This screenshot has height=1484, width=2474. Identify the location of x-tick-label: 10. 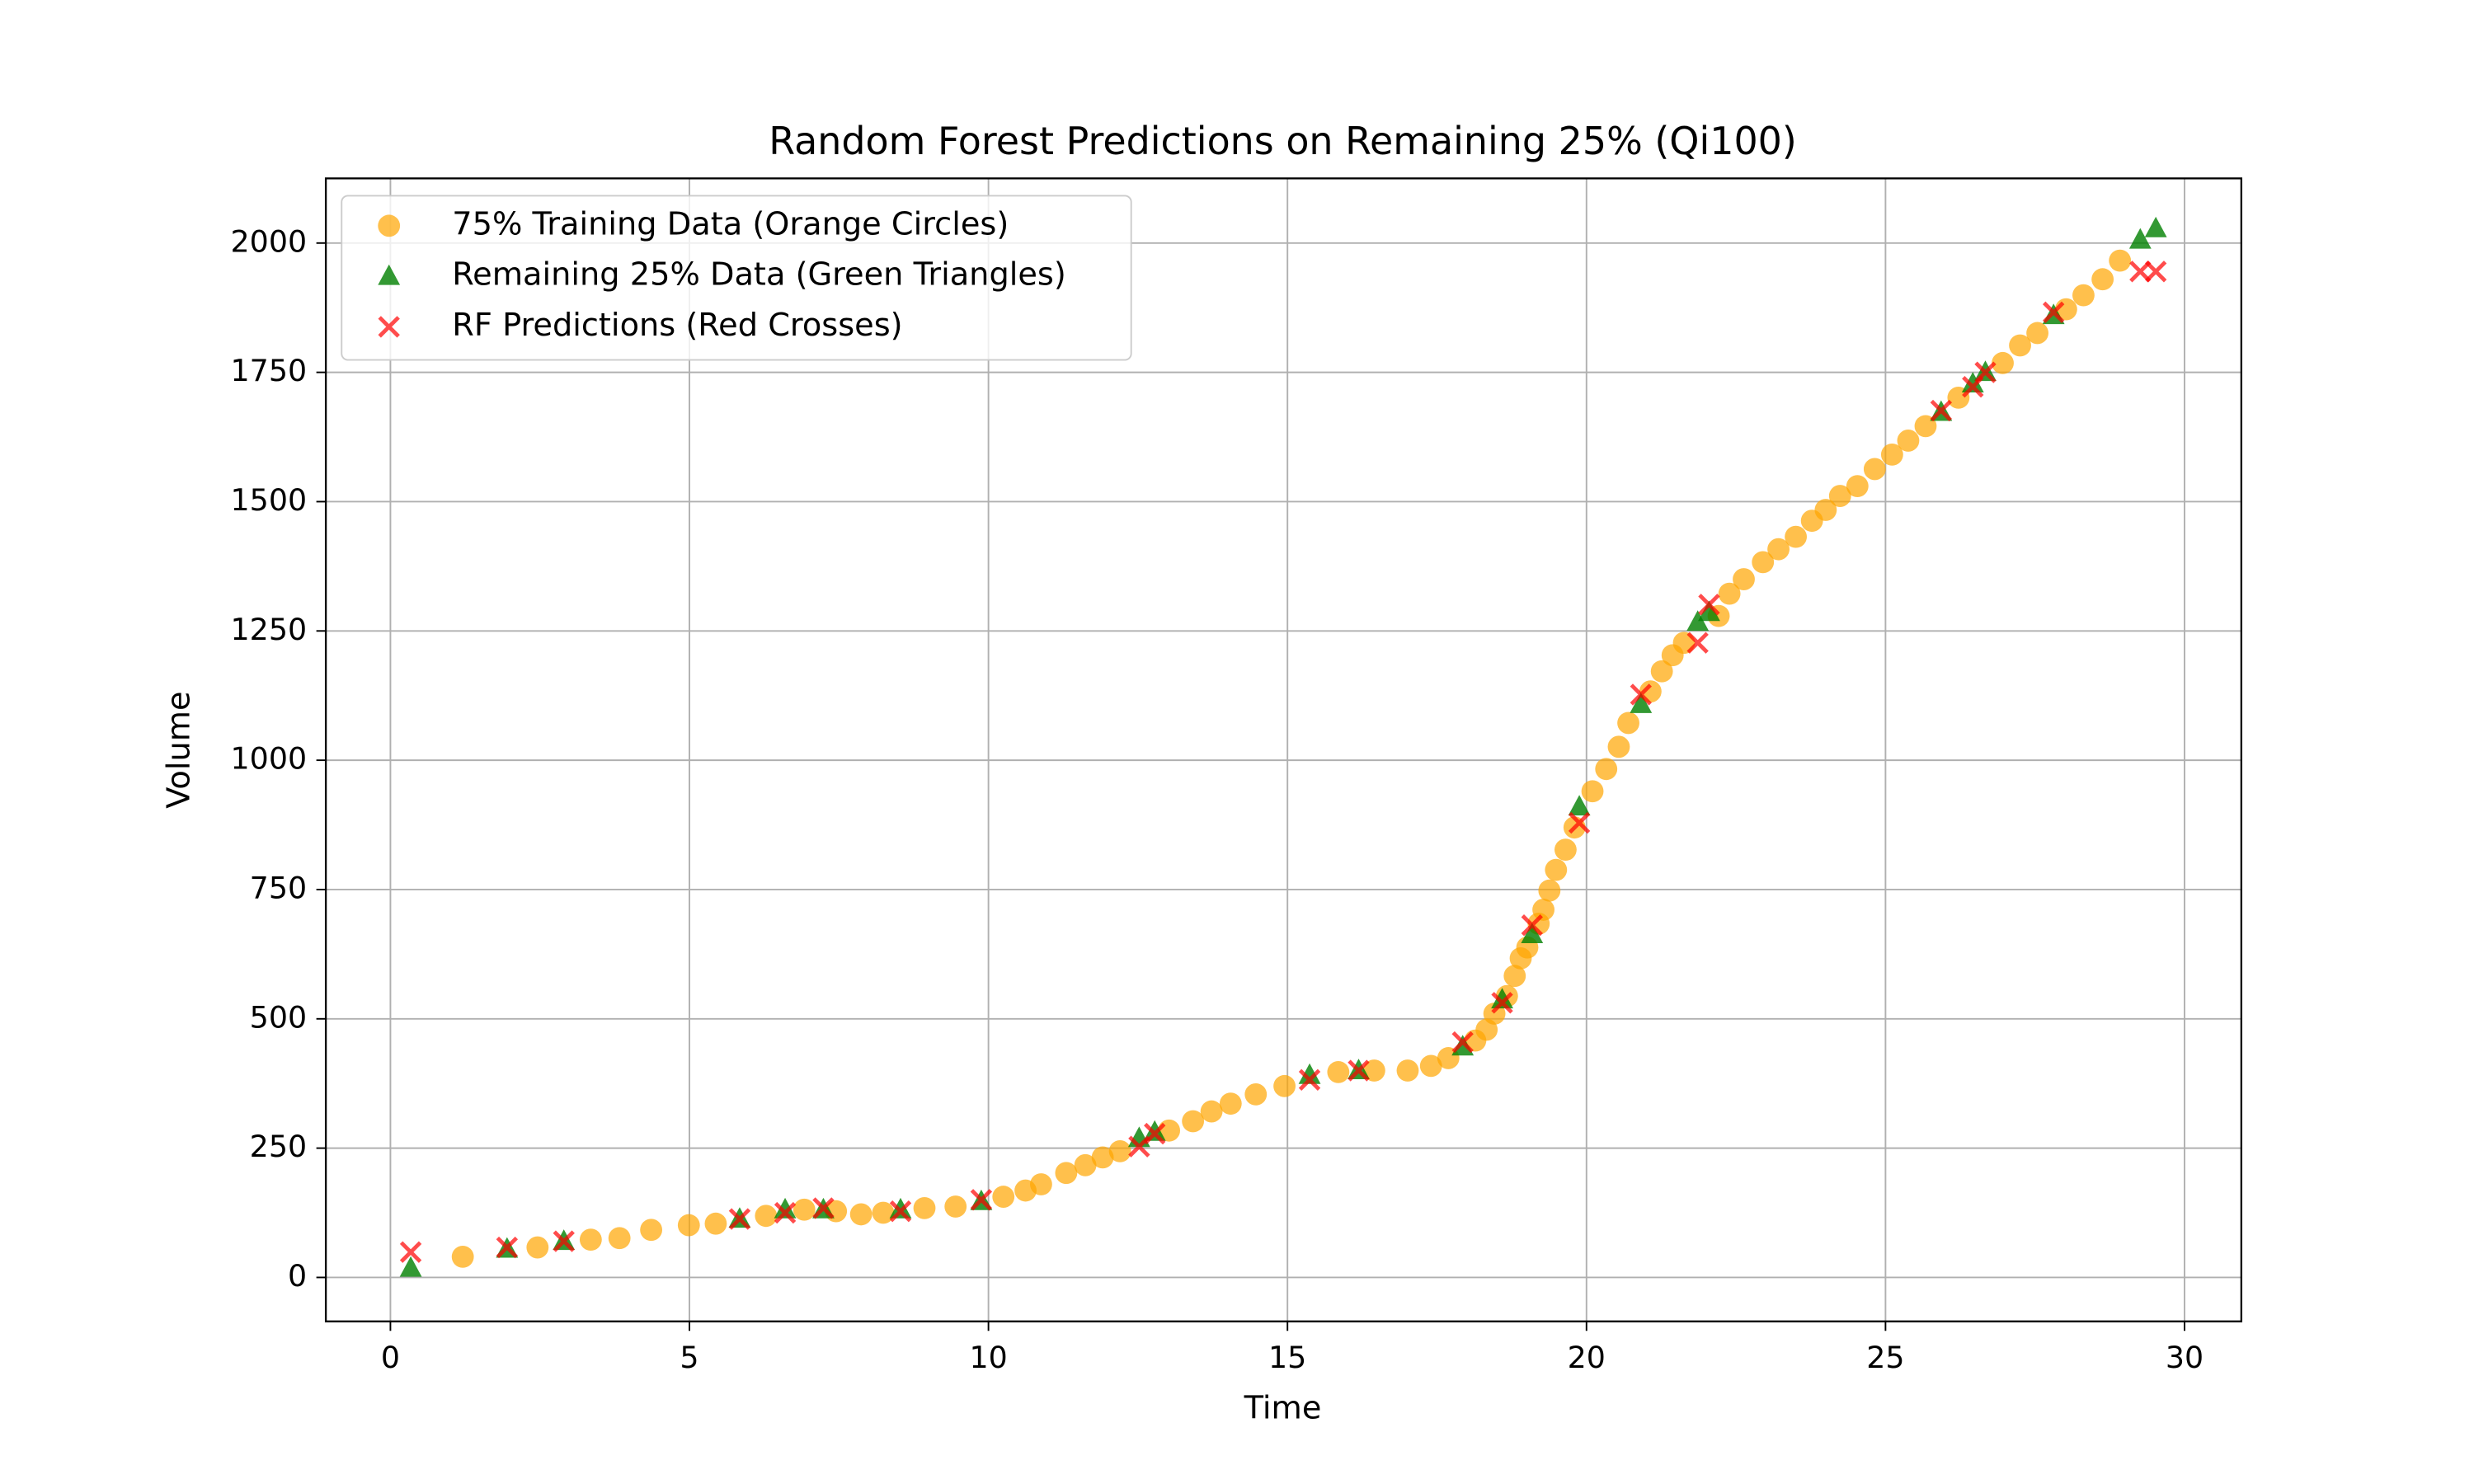
(988, 1357).